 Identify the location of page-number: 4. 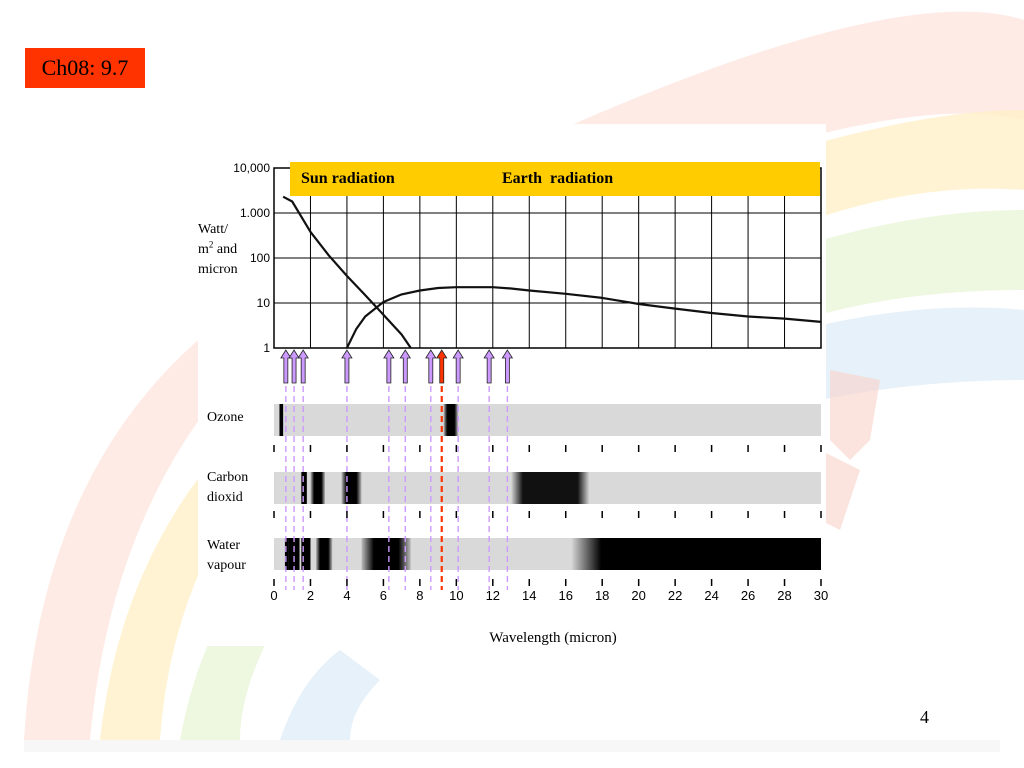
(924, 717).